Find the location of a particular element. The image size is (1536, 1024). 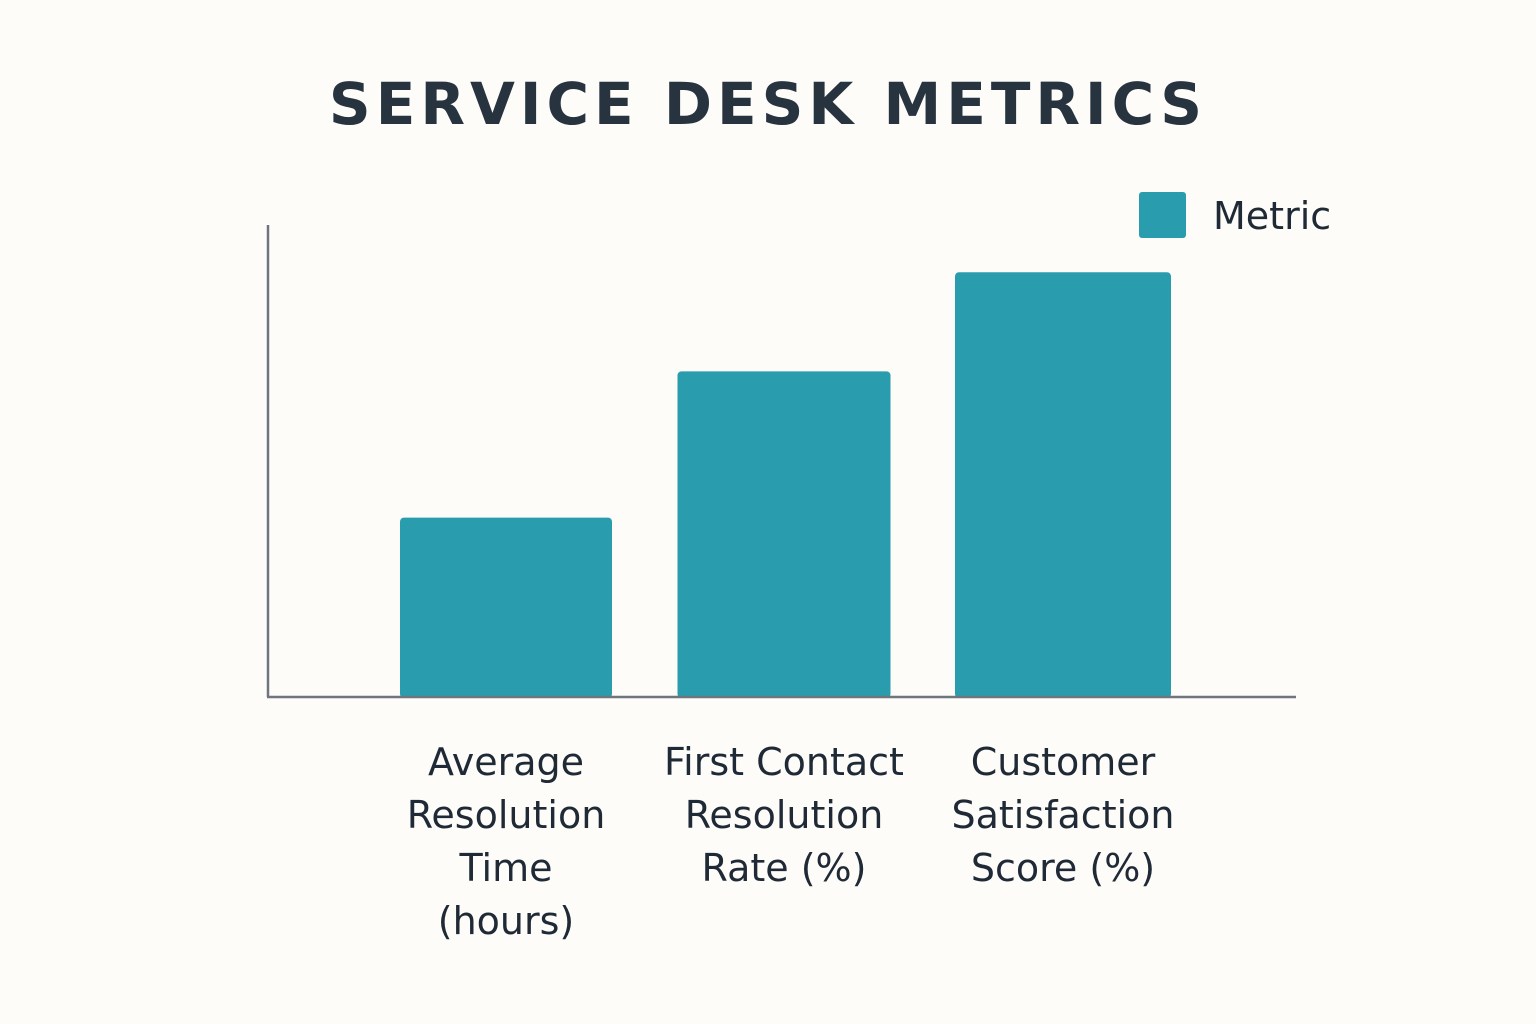

legend-swatch is located at coordinates (1162, 215).